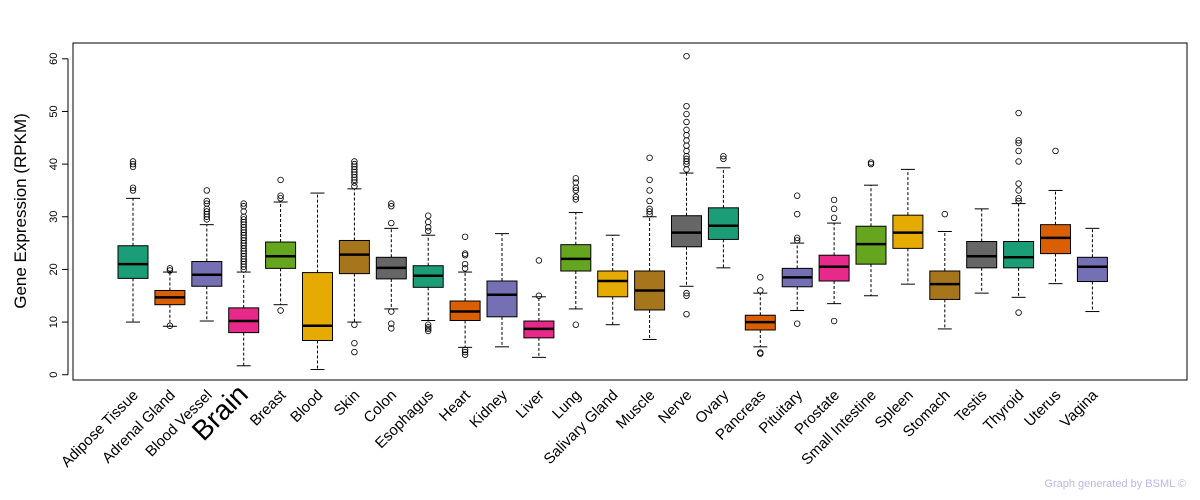 This screenshot has width=1200, height=500. Describe the element at coordinates (576, 251) in the screenshot. I see `box-lung` at that location.